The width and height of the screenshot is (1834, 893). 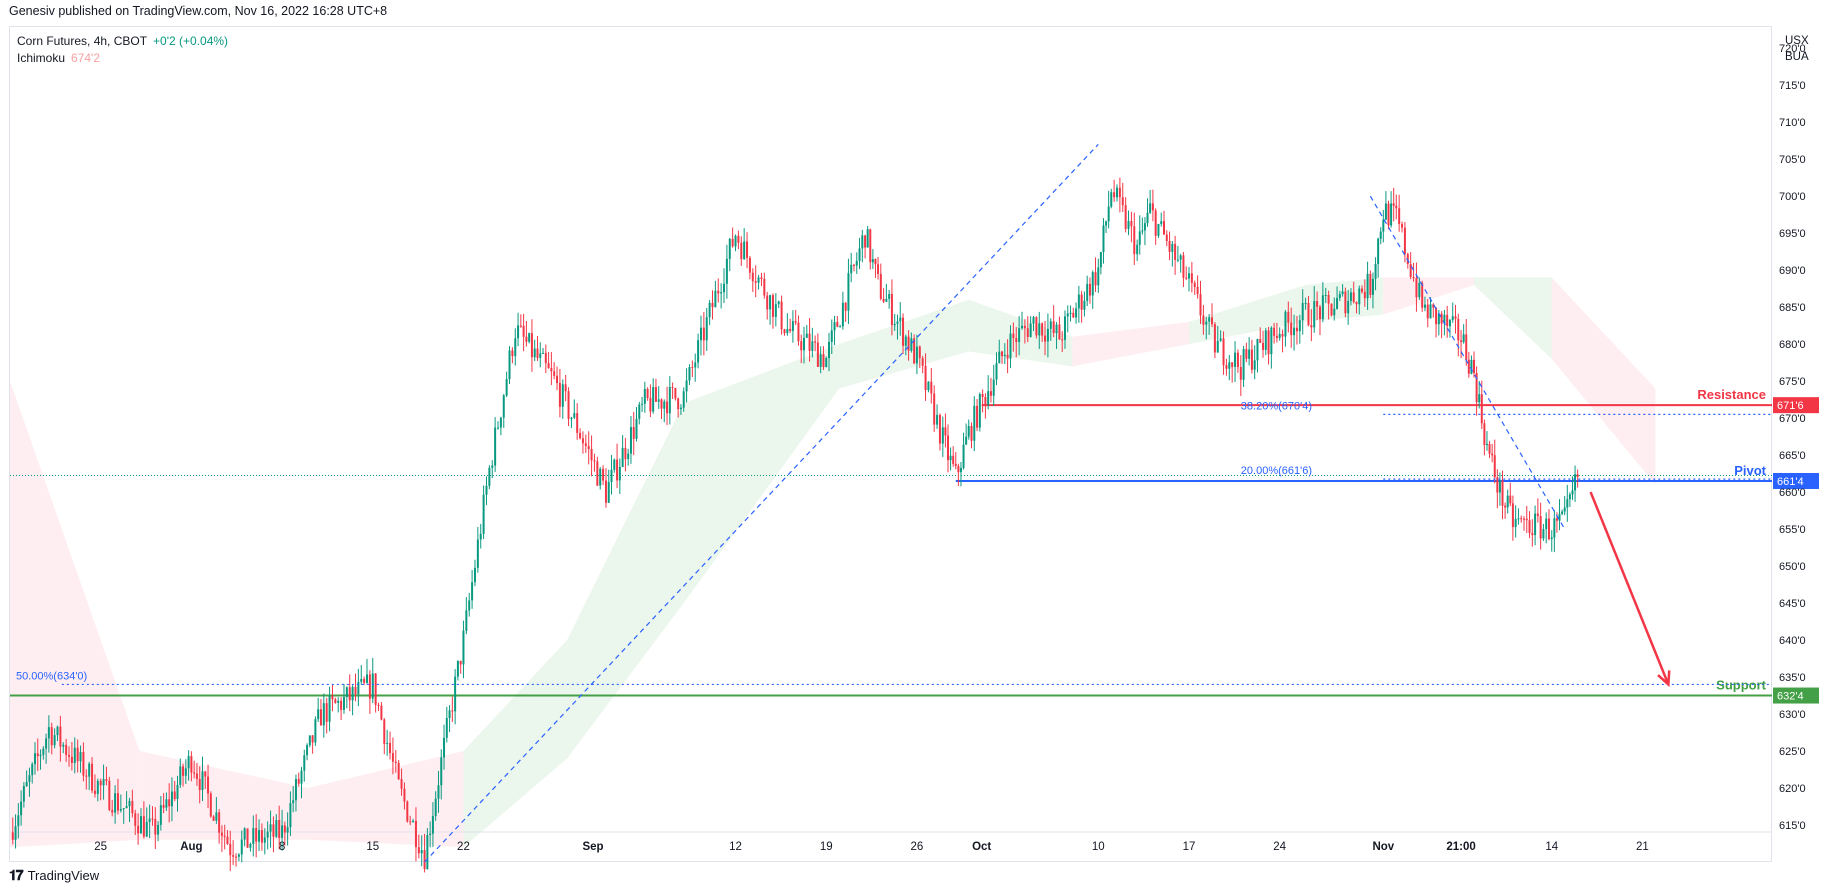 What do you see at coordinates (1797, 49) in the screenshot?
I see `currency-unit: USX BUA` at bounding box center [1797, 49].